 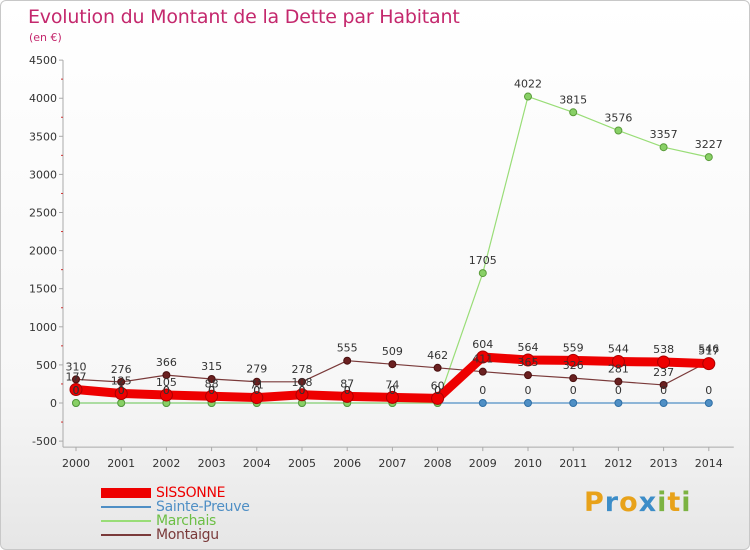 I want to click on x-tick-label: 2009, so click(x=483, y=463).